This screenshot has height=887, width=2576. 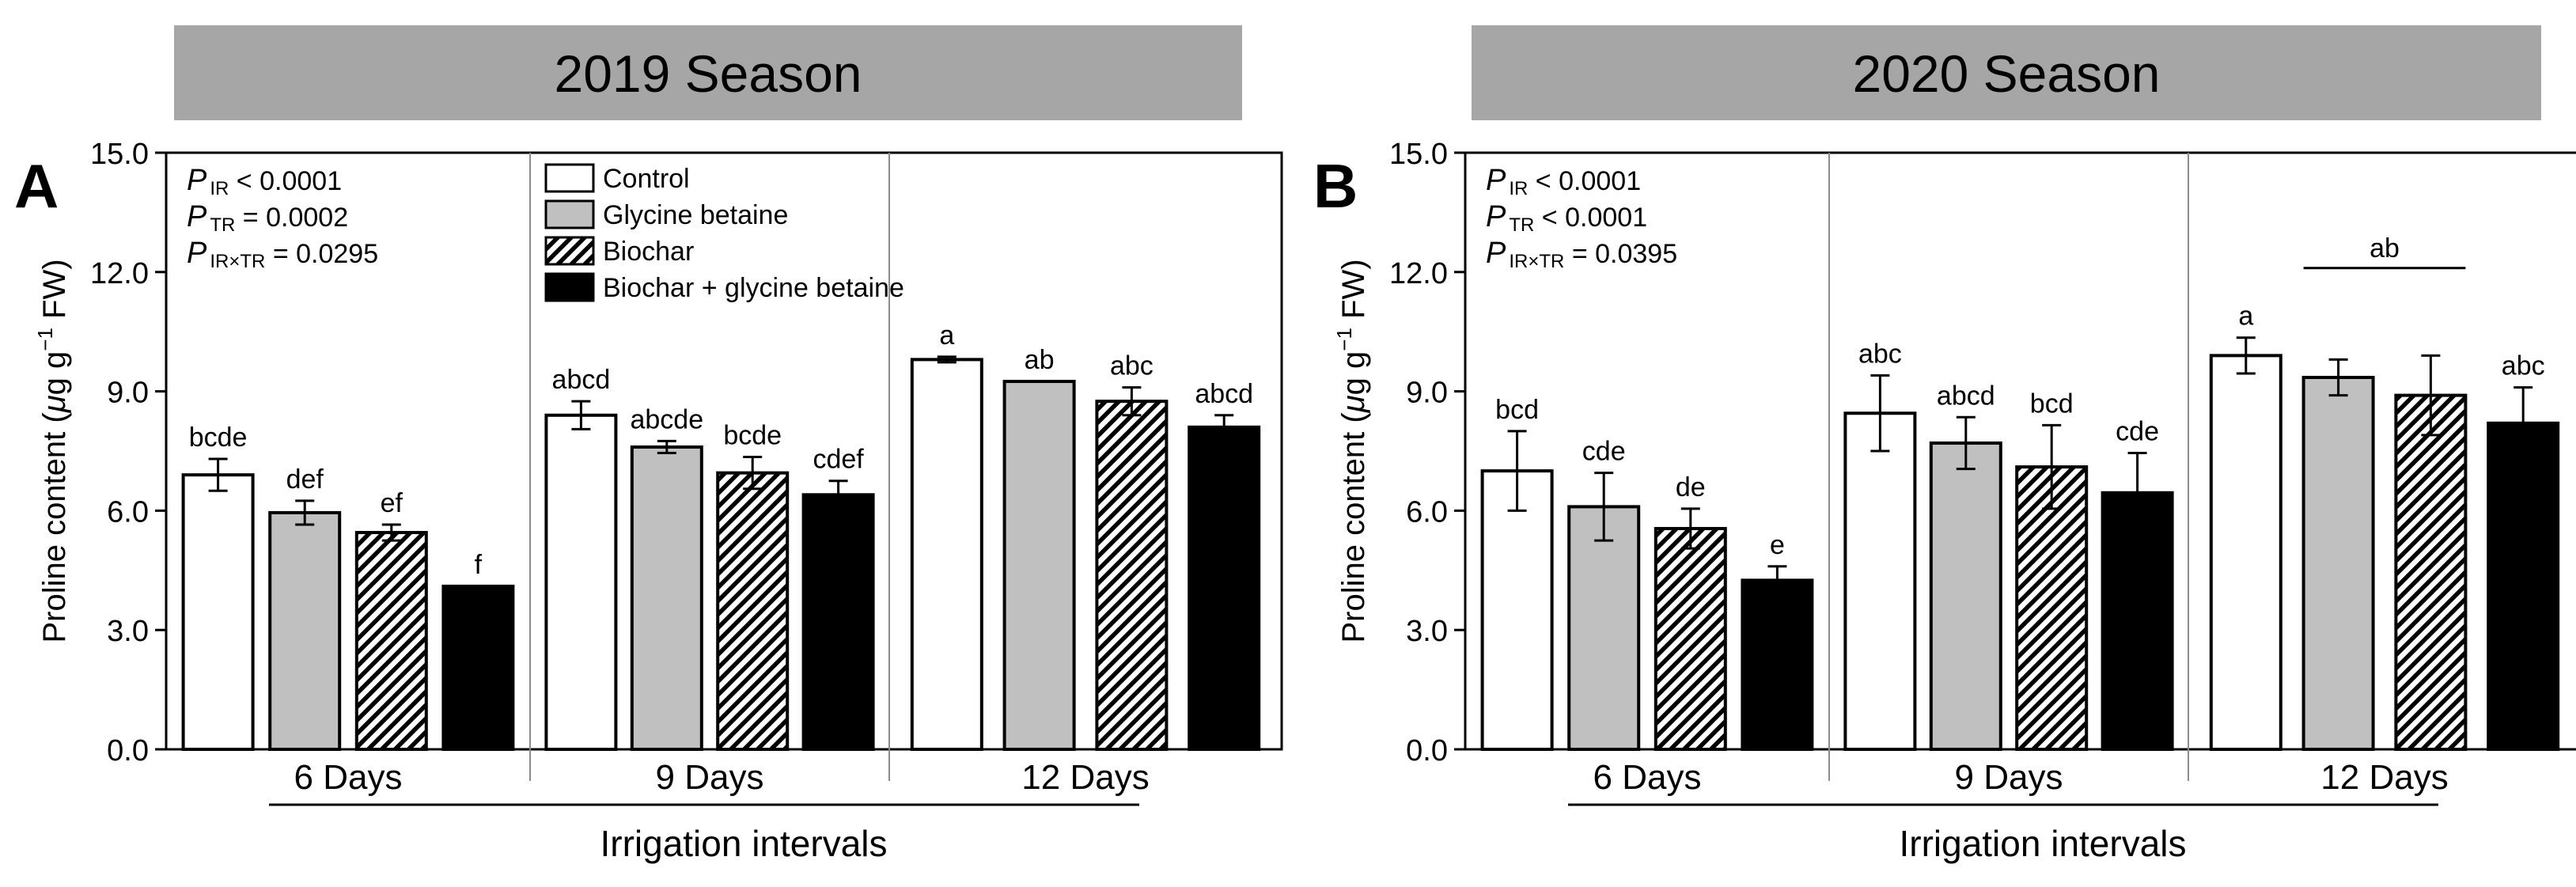 I want to click on significance-letter: def, so click(x=305, y=479).